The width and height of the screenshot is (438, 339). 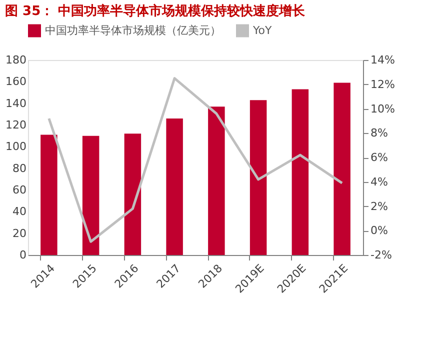 I want to click on y2-tick-label: 12%, so click(x=382, y=84).